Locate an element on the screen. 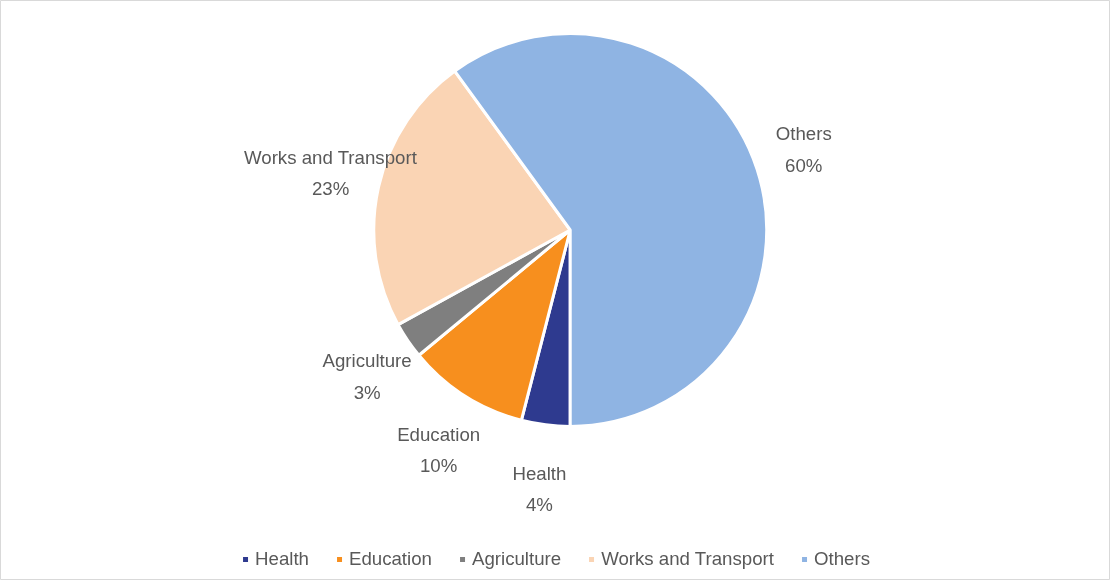 The height and width of the screenshot is (580, 1110). data-label: 4% is located at coordinates (539, 504).